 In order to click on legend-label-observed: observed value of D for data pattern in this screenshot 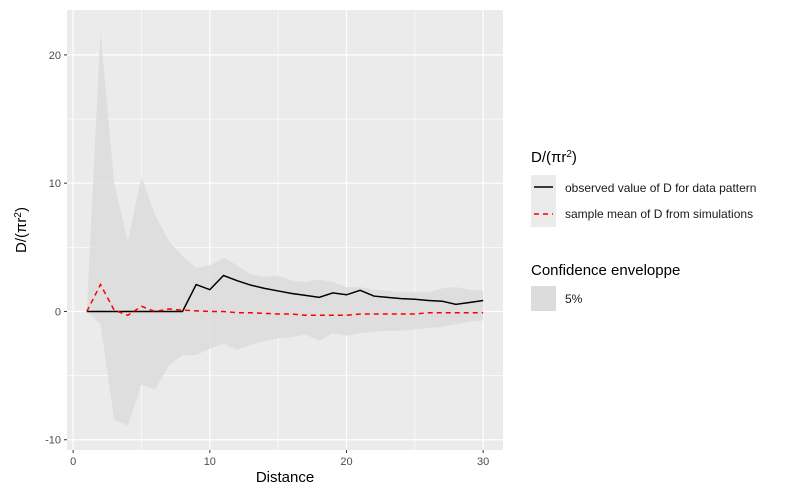, I will do `click(660, 188)`.